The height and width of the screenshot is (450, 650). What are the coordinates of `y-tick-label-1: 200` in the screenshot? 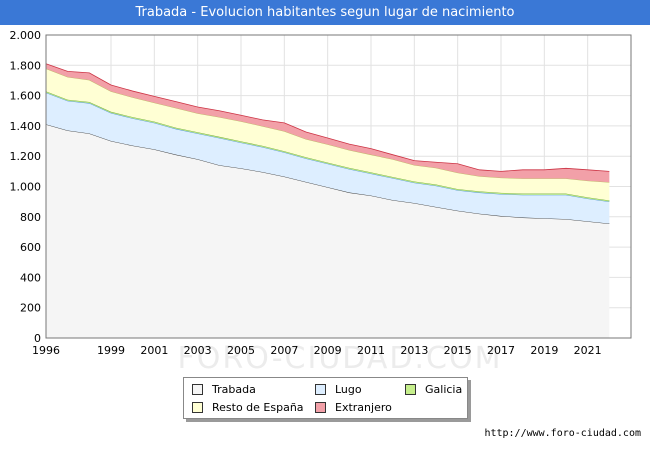 It's located at (30, 308).